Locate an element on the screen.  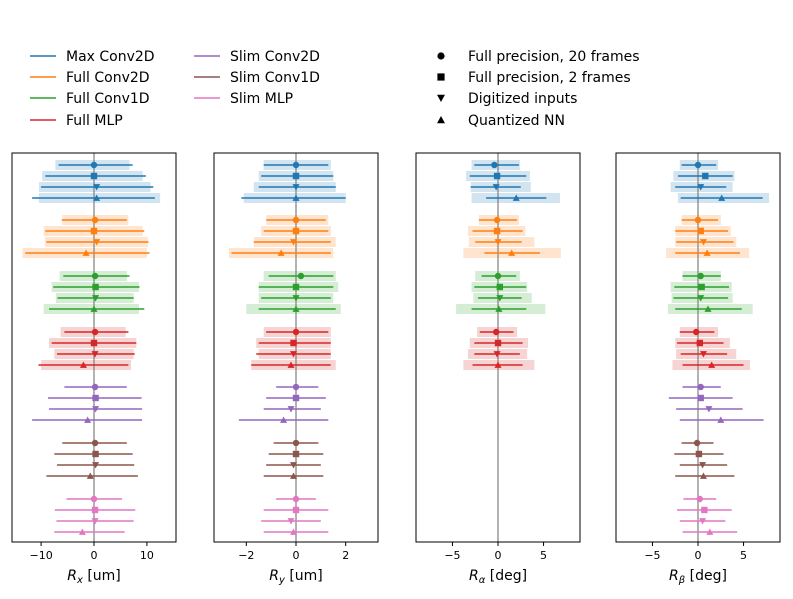
legend-label-slim-conv2d: Slim Conv2D is located at coordinates (275, 57).